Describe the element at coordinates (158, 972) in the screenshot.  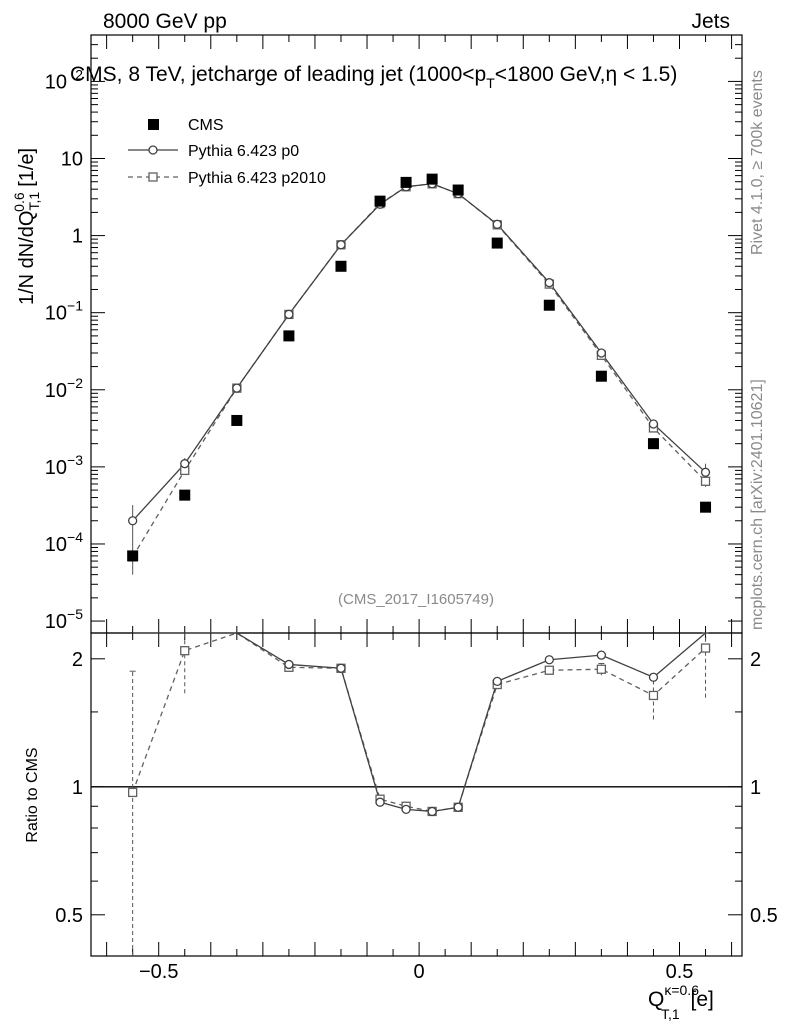
I see `x-tick-label: −0.5` at that location.